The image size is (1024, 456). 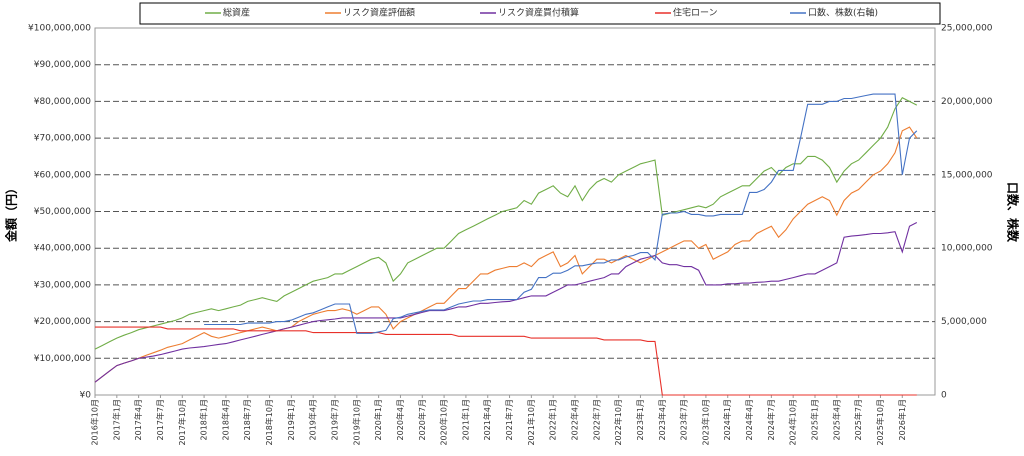 I want to click on x-tick-label: 2024年7月, so click(x=771, y=419).